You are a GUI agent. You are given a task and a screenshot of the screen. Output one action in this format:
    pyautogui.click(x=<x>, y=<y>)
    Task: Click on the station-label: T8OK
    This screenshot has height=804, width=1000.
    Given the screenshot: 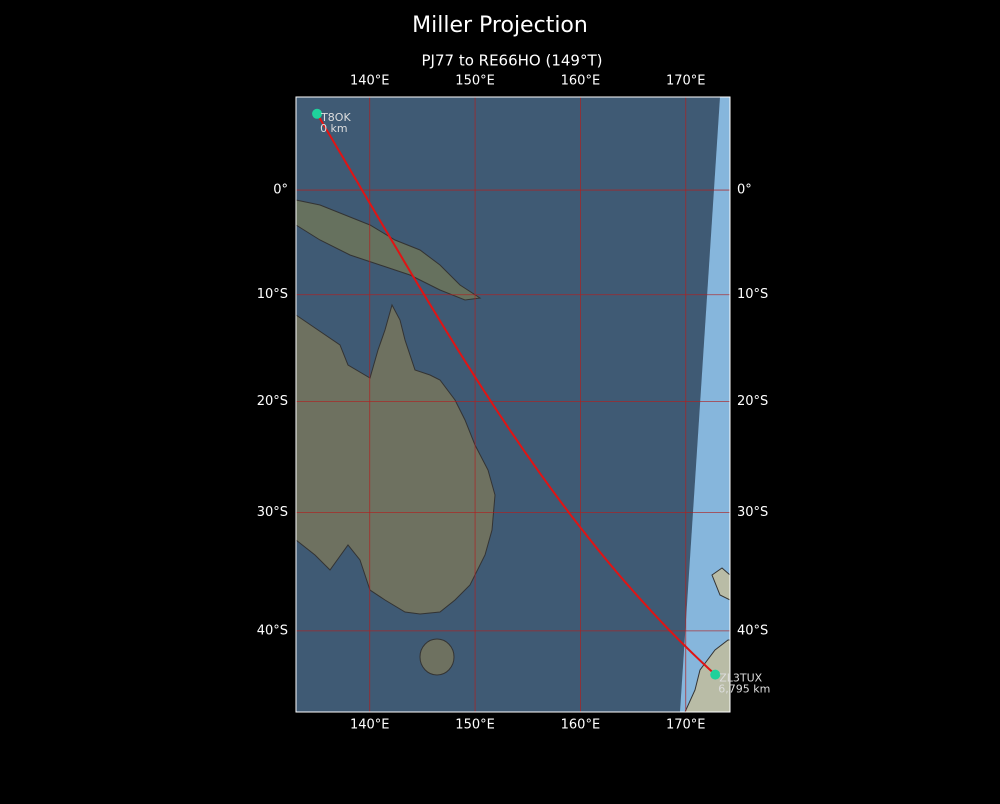 What is the action you would take?
    pyautogui.click(x=335, y=117)
    